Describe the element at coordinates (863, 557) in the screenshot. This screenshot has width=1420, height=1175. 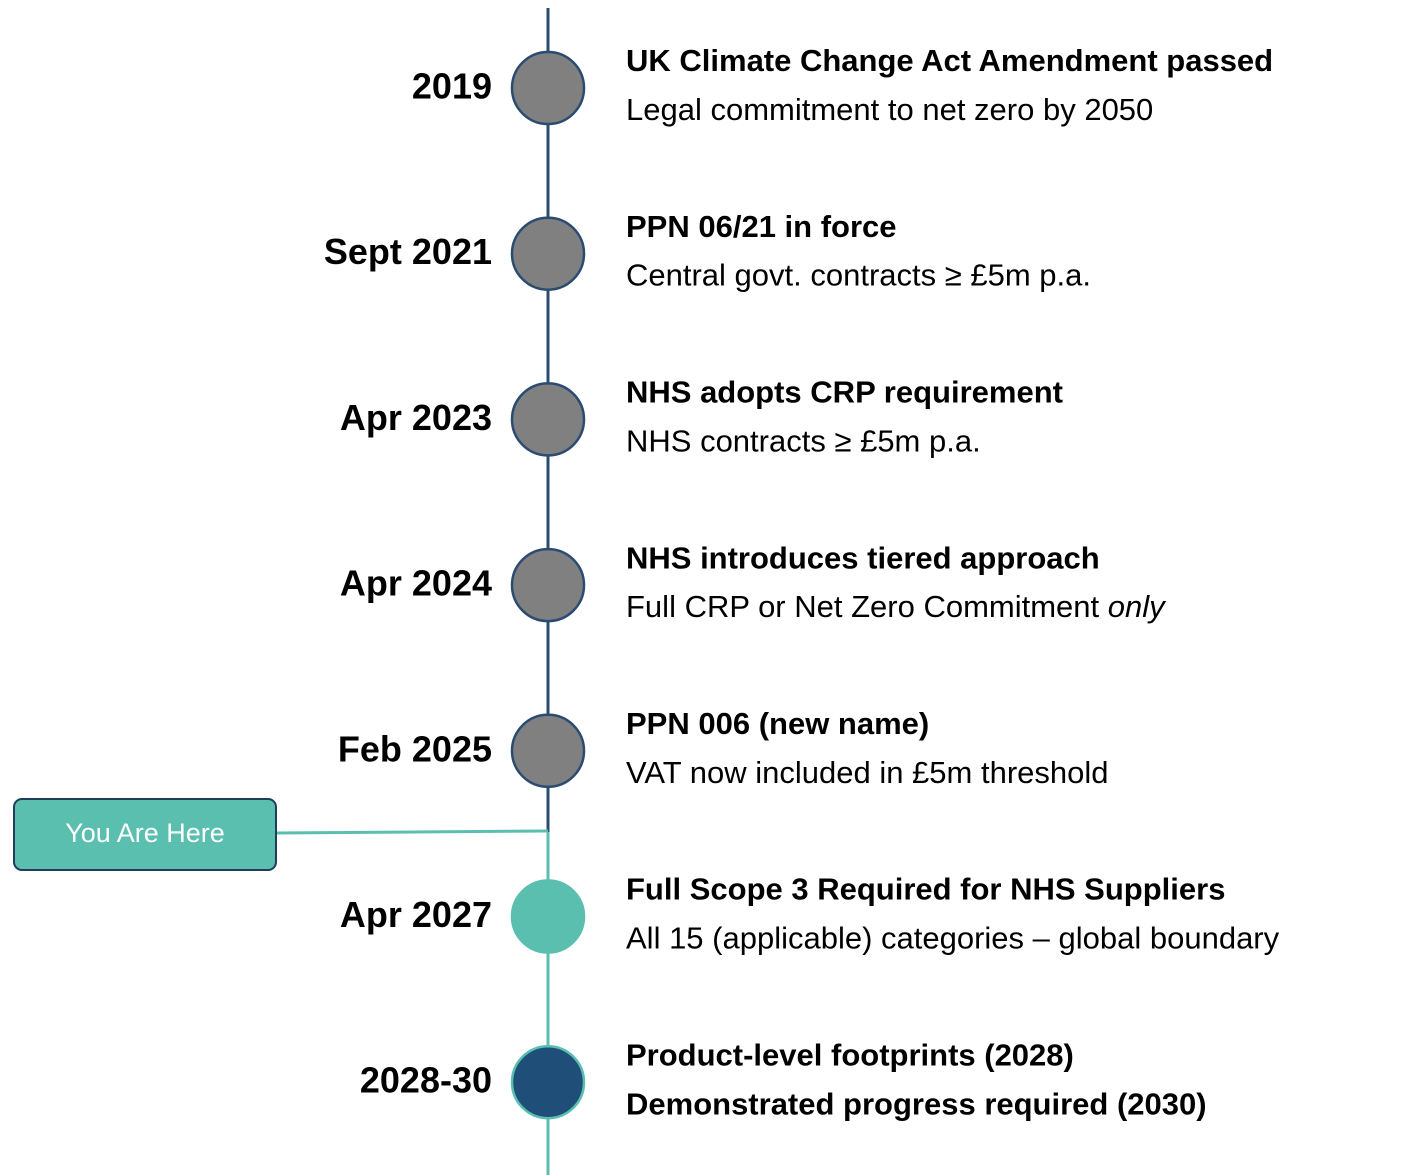
I see `event-title: NHS introduces tiered approach` at that location.